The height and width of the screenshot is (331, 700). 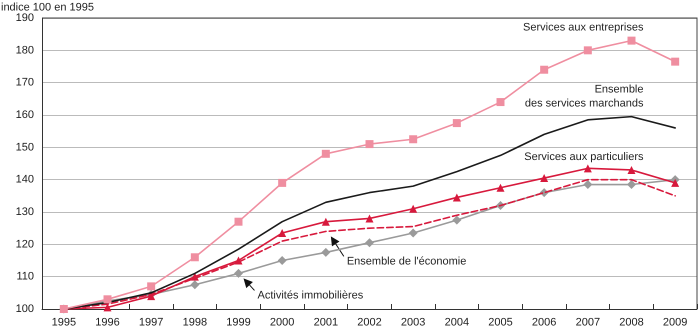 What do you see at coordinates (25, 18) in the screenshot?
I see `y-tick-label: 190` at bounding box center [25, 18].